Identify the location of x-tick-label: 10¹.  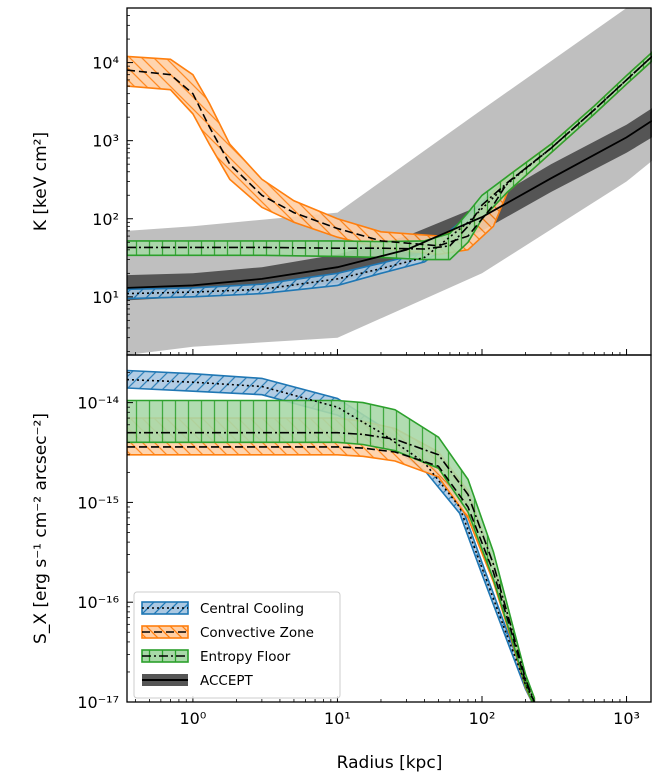
(337, 718).